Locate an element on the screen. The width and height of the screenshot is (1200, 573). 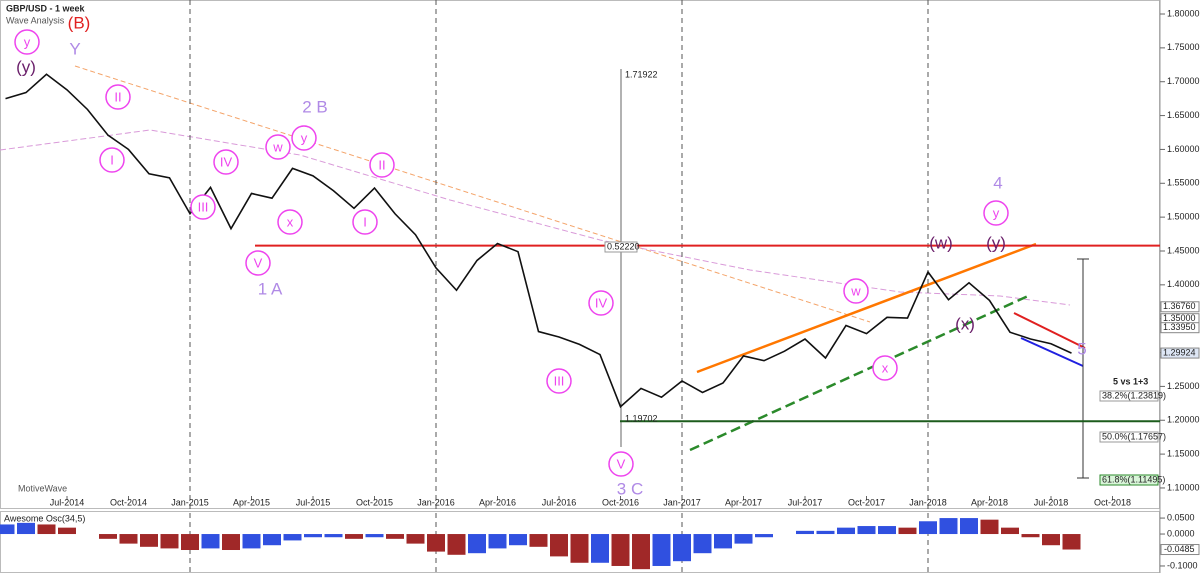
osc-title: Awesome Osc(34,5) is located at coordinates (44, 518).